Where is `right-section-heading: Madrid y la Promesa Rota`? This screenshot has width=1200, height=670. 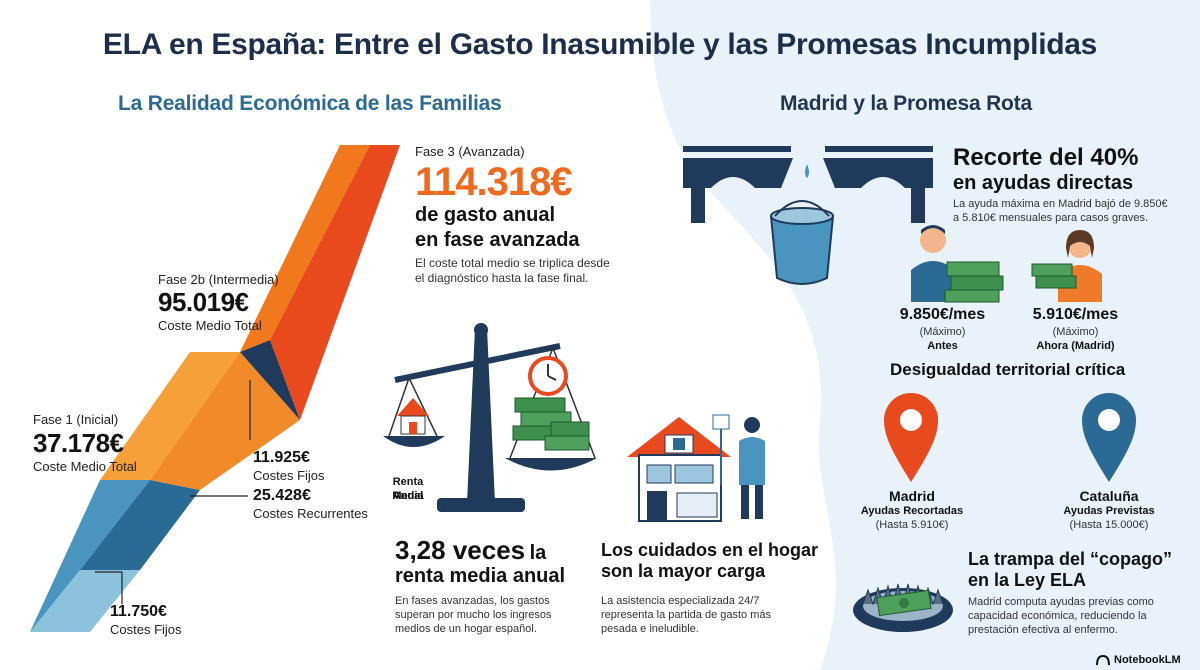
right-section-heading: Madrid y la Promesa Rota is located at coordinates (906, 103).